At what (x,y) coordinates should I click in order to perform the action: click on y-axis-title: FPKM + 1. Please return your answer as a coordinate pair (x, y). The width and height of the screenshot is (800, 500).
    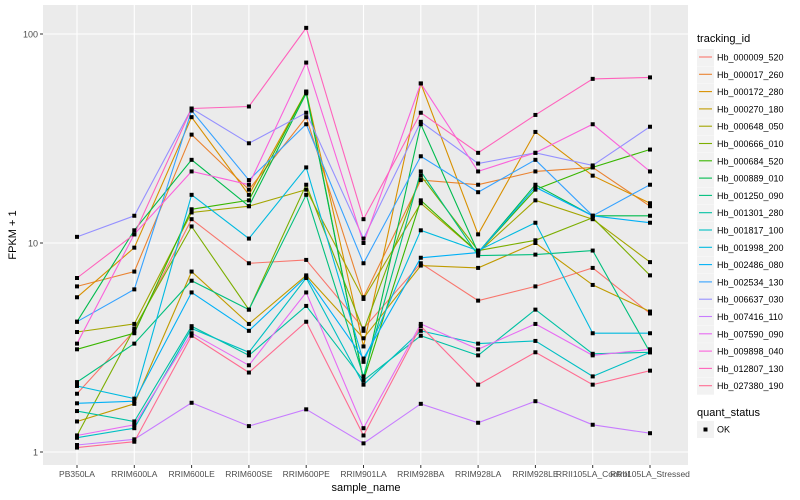
    Looking at the image, I should click on (13, 234).